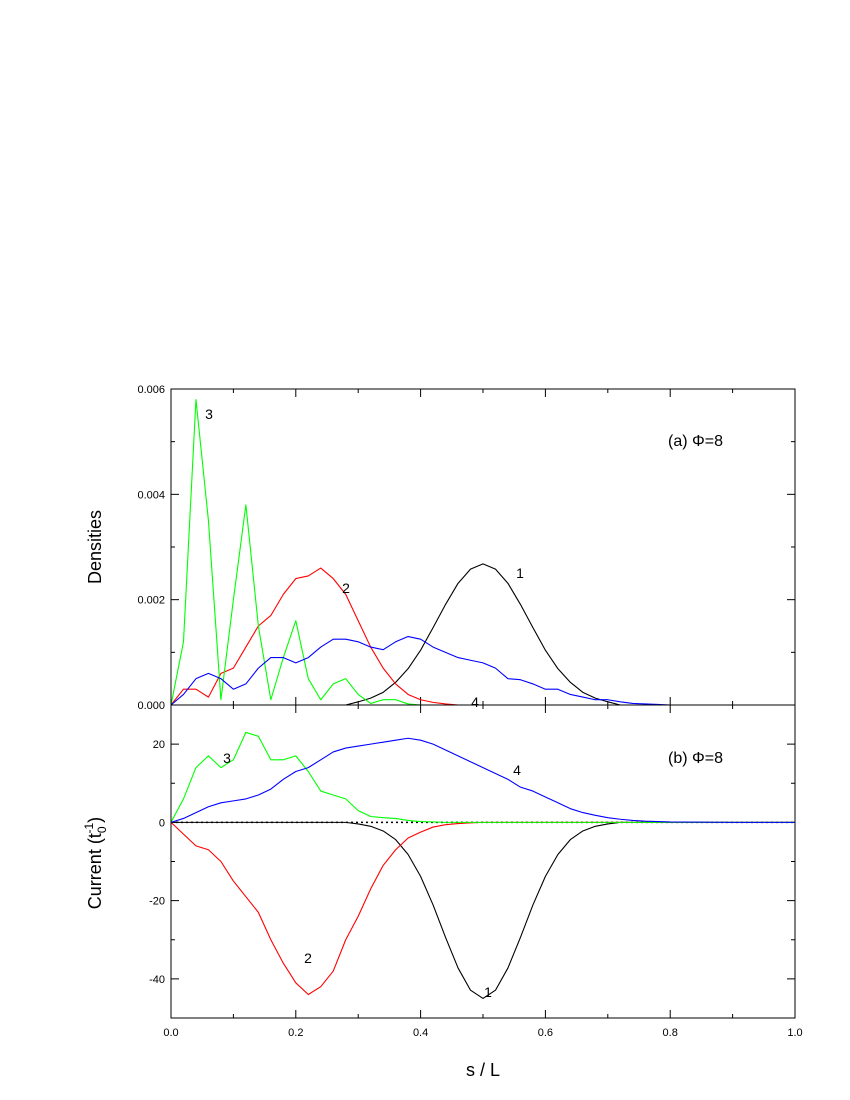 This screenshot has width=850, height=1100. What do you see at coordinates (170, 1033) in the screenshot?
I see `x-tick-label: 0.0` at bounding box center [170, 1033].